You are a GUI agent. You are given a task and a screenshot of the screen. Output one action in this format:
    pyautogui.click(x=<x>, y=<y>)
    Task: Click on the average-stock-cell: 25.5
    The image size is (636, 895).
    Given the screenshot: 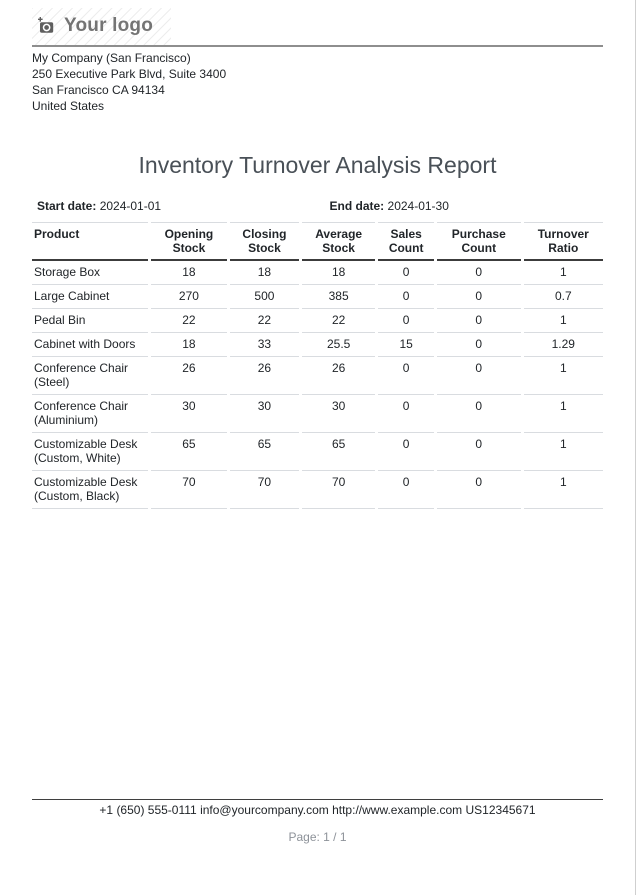 What is the action you would take?
    pyautogui.click(x=338, y=345)
    